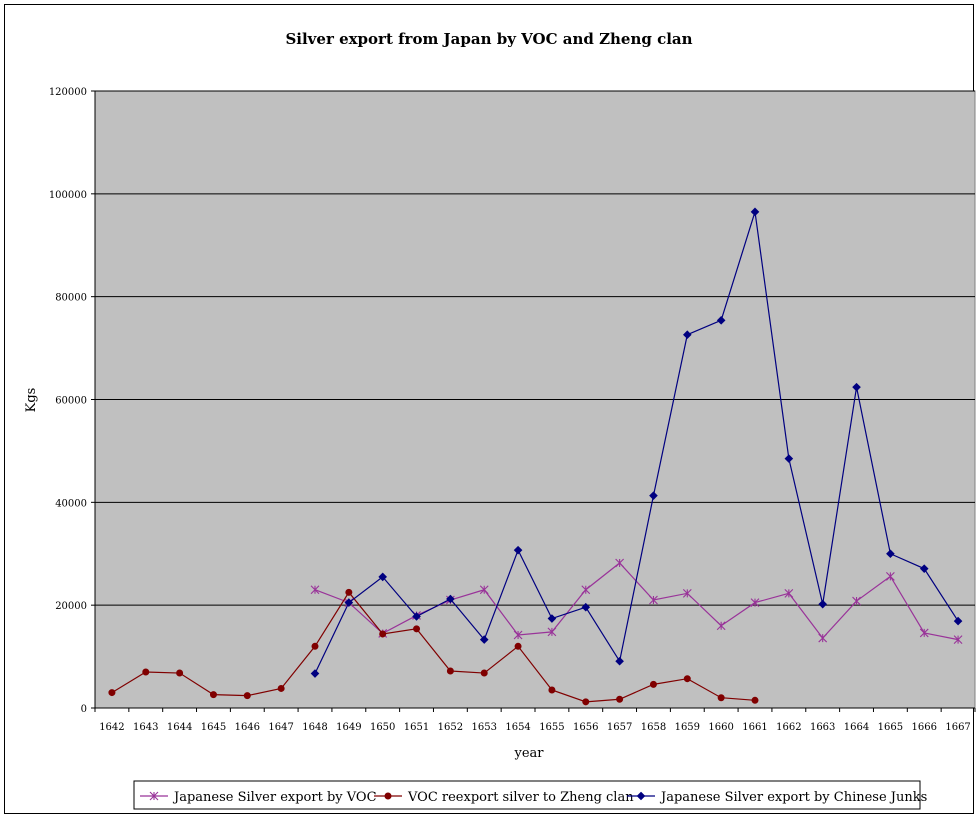 The height and width of the screenshot is (819, 980). I want to click on y-tick-label: 0, so click(84, 709).